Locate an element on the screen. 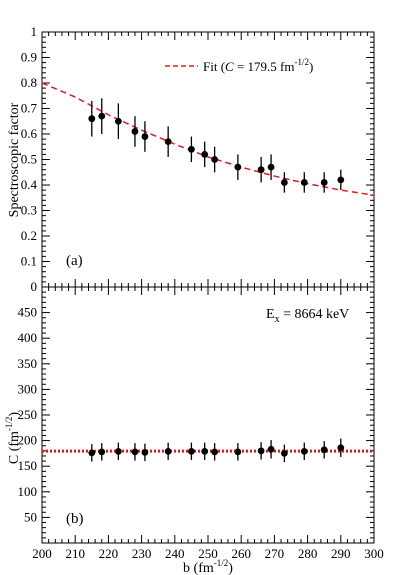 Image resolution: width=415 pixels, height=575 pixels. y-axis-title: C (fm-1/2) is located at coordinates (13, 438).